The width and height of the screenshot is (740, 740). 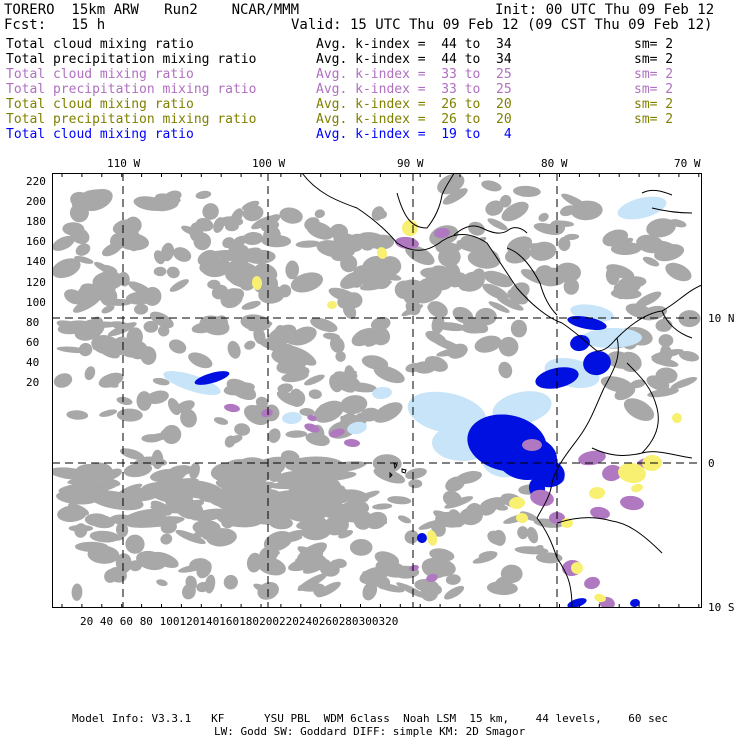 What do you see at coordinates (36, 302) in the screenshot?
I see `y-tick-label: 100` at bounding box center [36, 302].